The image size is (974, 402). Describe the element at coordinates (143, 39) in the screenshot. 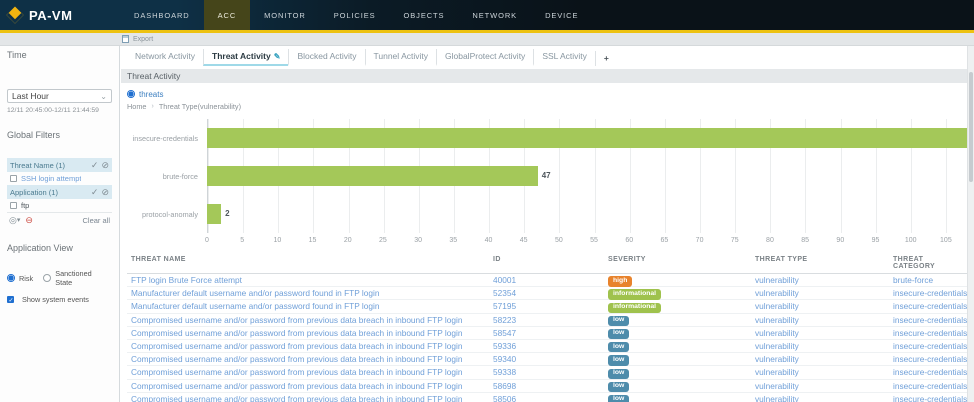

I see `export-label: Export` at that location.